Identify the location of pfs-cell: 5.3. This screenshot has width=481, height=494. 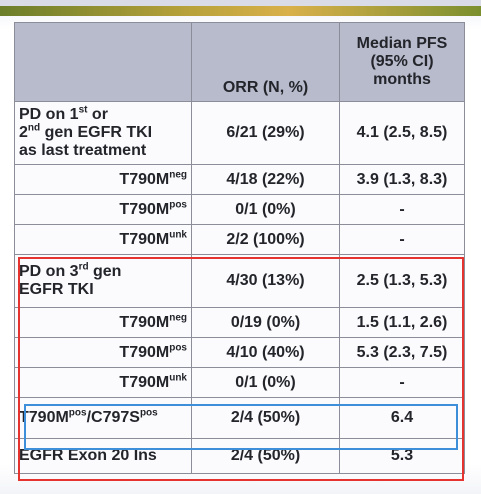
(402, 456).